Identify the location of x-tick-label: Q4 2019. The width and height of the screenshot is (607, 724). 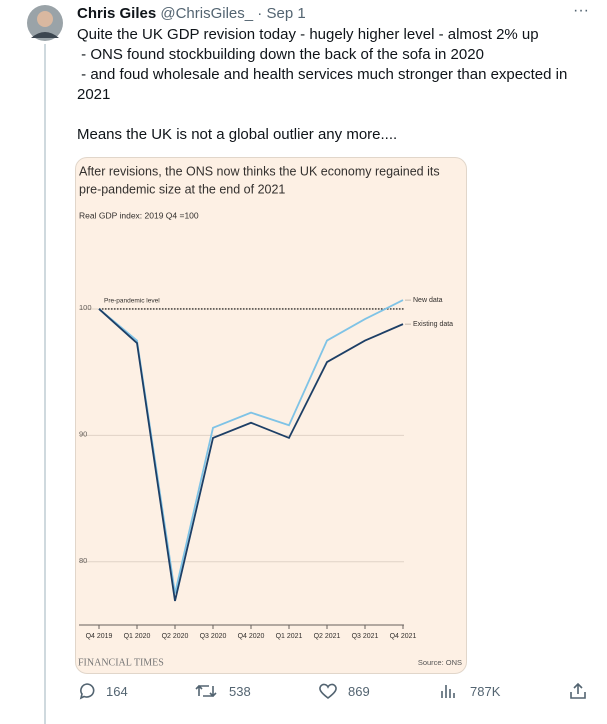
(99, 636).